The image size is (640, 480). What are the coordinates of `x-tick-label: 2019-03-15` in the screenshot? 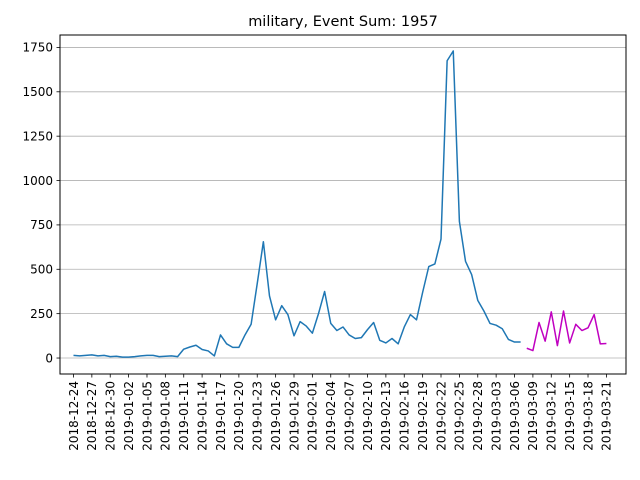 It's located at (570, 416).